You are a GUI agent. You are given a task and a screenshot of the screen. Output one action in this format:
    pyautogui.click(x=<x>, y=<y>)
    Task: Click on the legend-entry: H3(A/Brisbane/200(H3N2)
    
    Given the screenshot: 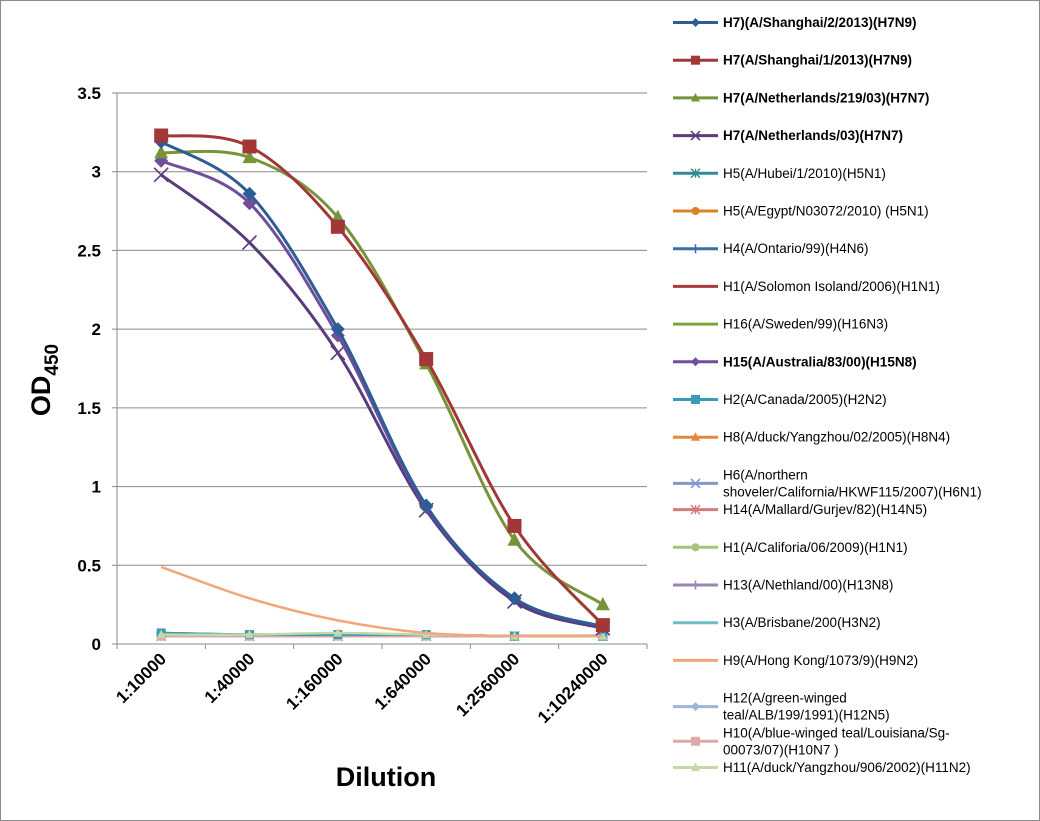 What is the action you would take?
    pyautogui.click(x=777, y=622)
    